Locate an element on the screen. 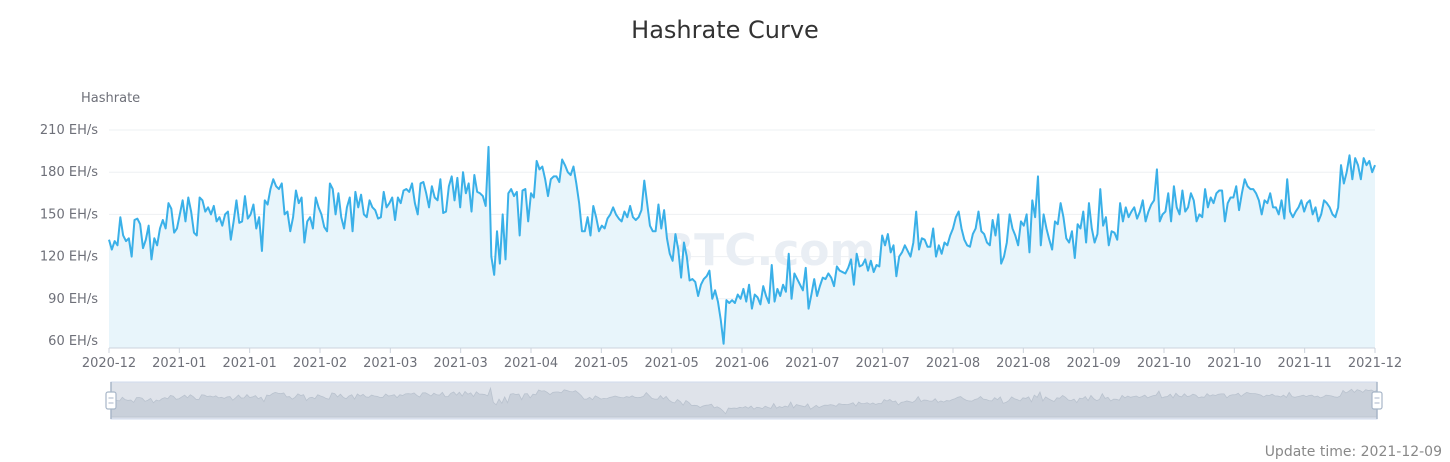 The image size is (1450, 462). x-tick-label: 2021-09 is located at coordinates (1094, 363).